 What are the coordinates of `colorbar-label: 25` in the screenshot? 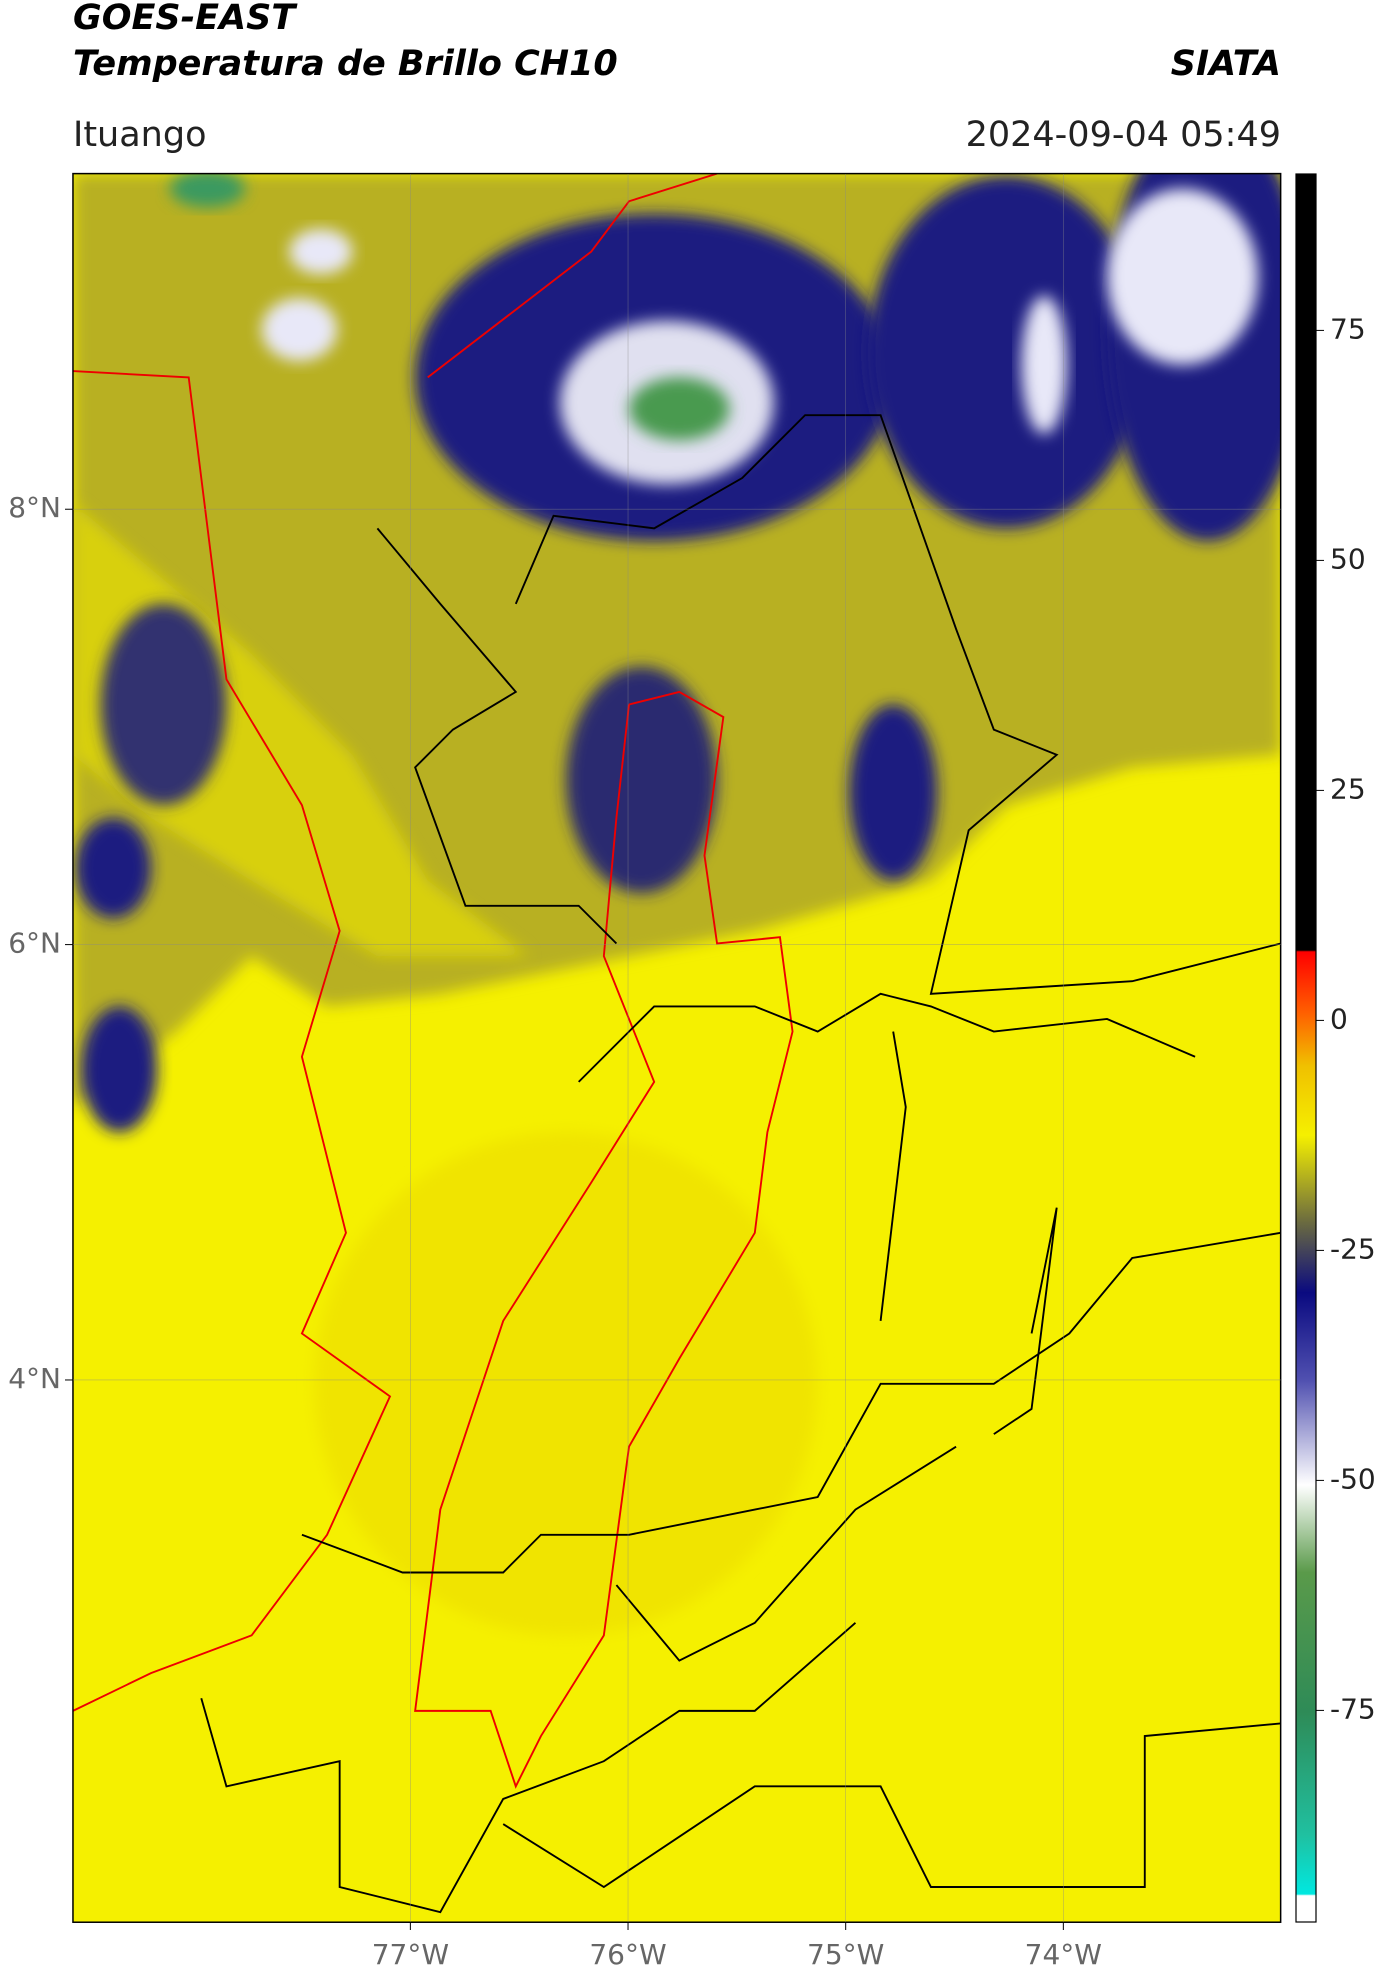 It's located at (1348, 788).